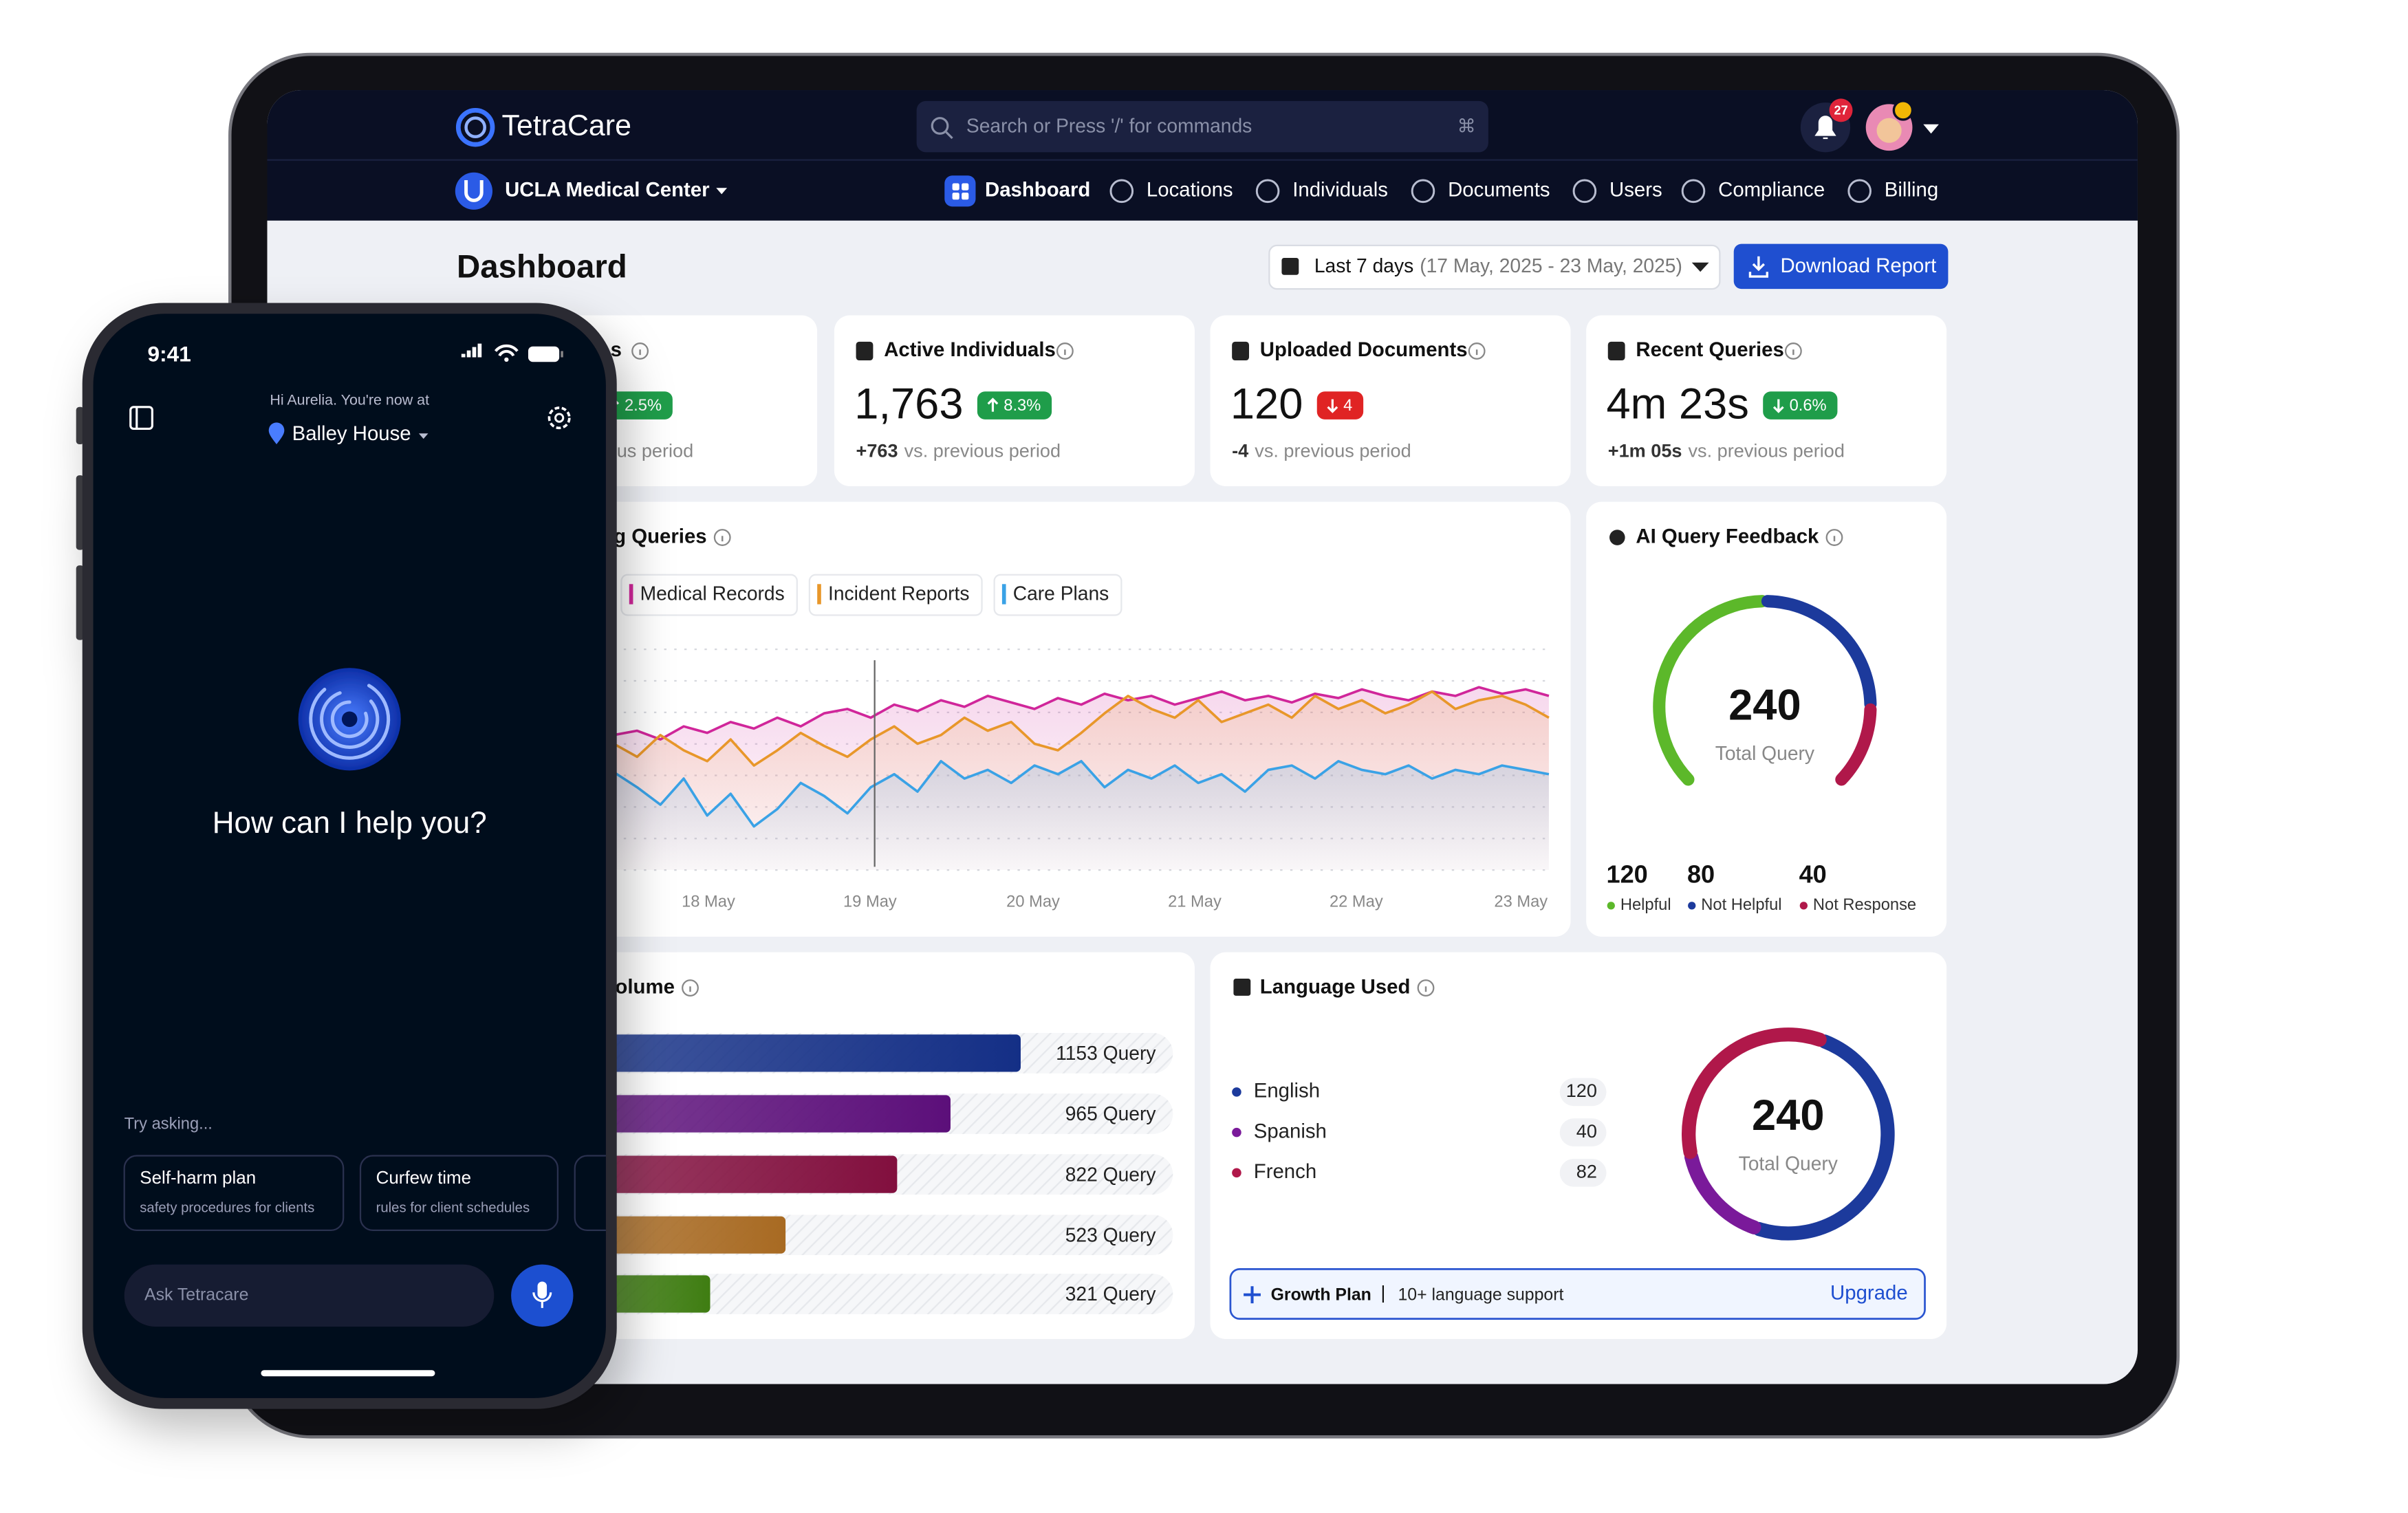 The image size is (2408, 1513). Describe the element at coordinates (1195, 902) in the screenshot. I see `x-tick-label: 21 May` at that location.